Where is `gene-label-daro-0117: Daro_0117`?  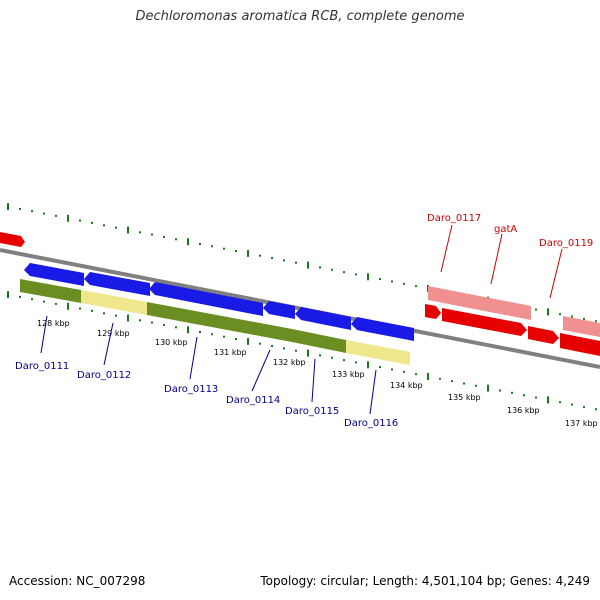
gene-label-daro-0117: Daro_0117 is located at coordinates (454, 218).